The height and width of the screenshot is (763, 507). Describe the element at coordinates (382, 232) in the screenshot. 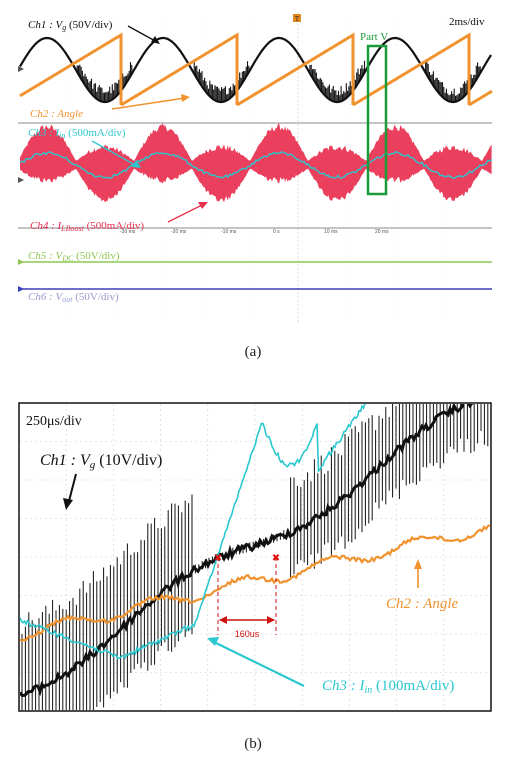

I see `time-tick-label: 20 ms` at that location.